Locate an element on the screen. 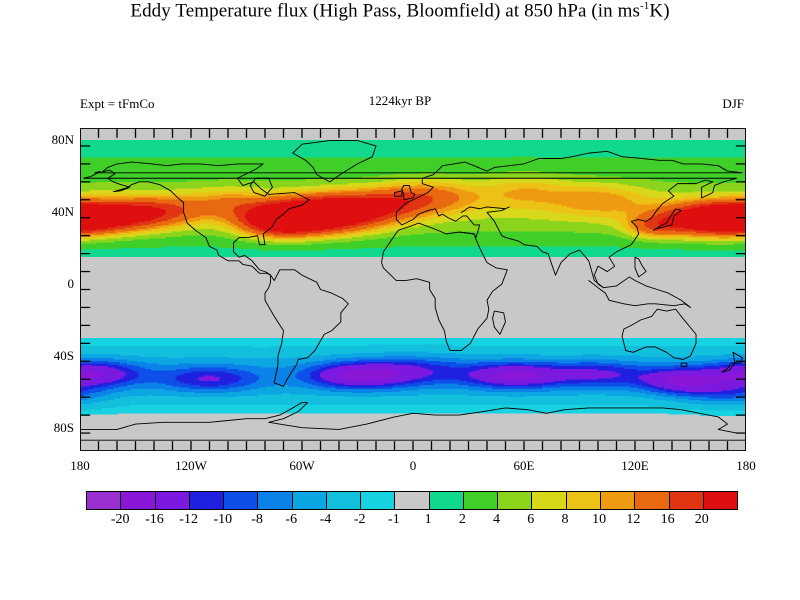  colorbar-tick-2: 2 is located at coordinates (462, 519).